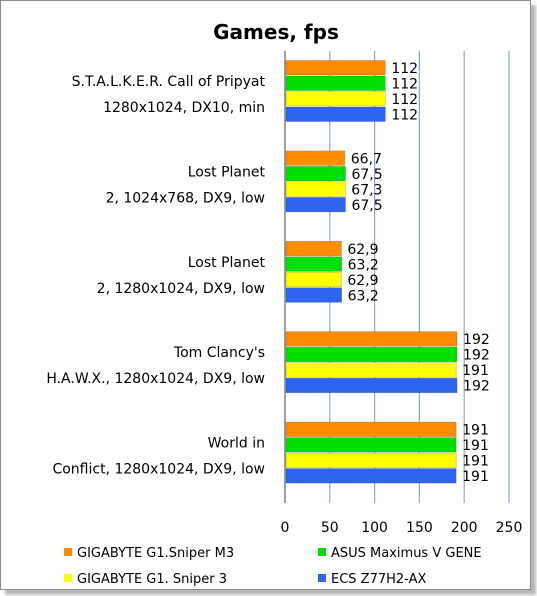 The image size is (537, 596). Describe the element at coordinates (152, 579) in the screenshot. I see `legend-label: GIGABYTE G1. Sniper 3` at that location.